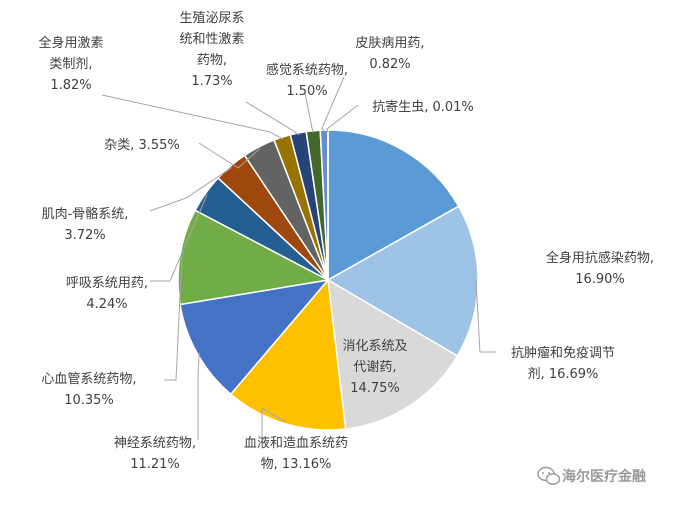 The image size is (673, 507). I want to click on data-label-line: 1.50%, so click(306, 91).